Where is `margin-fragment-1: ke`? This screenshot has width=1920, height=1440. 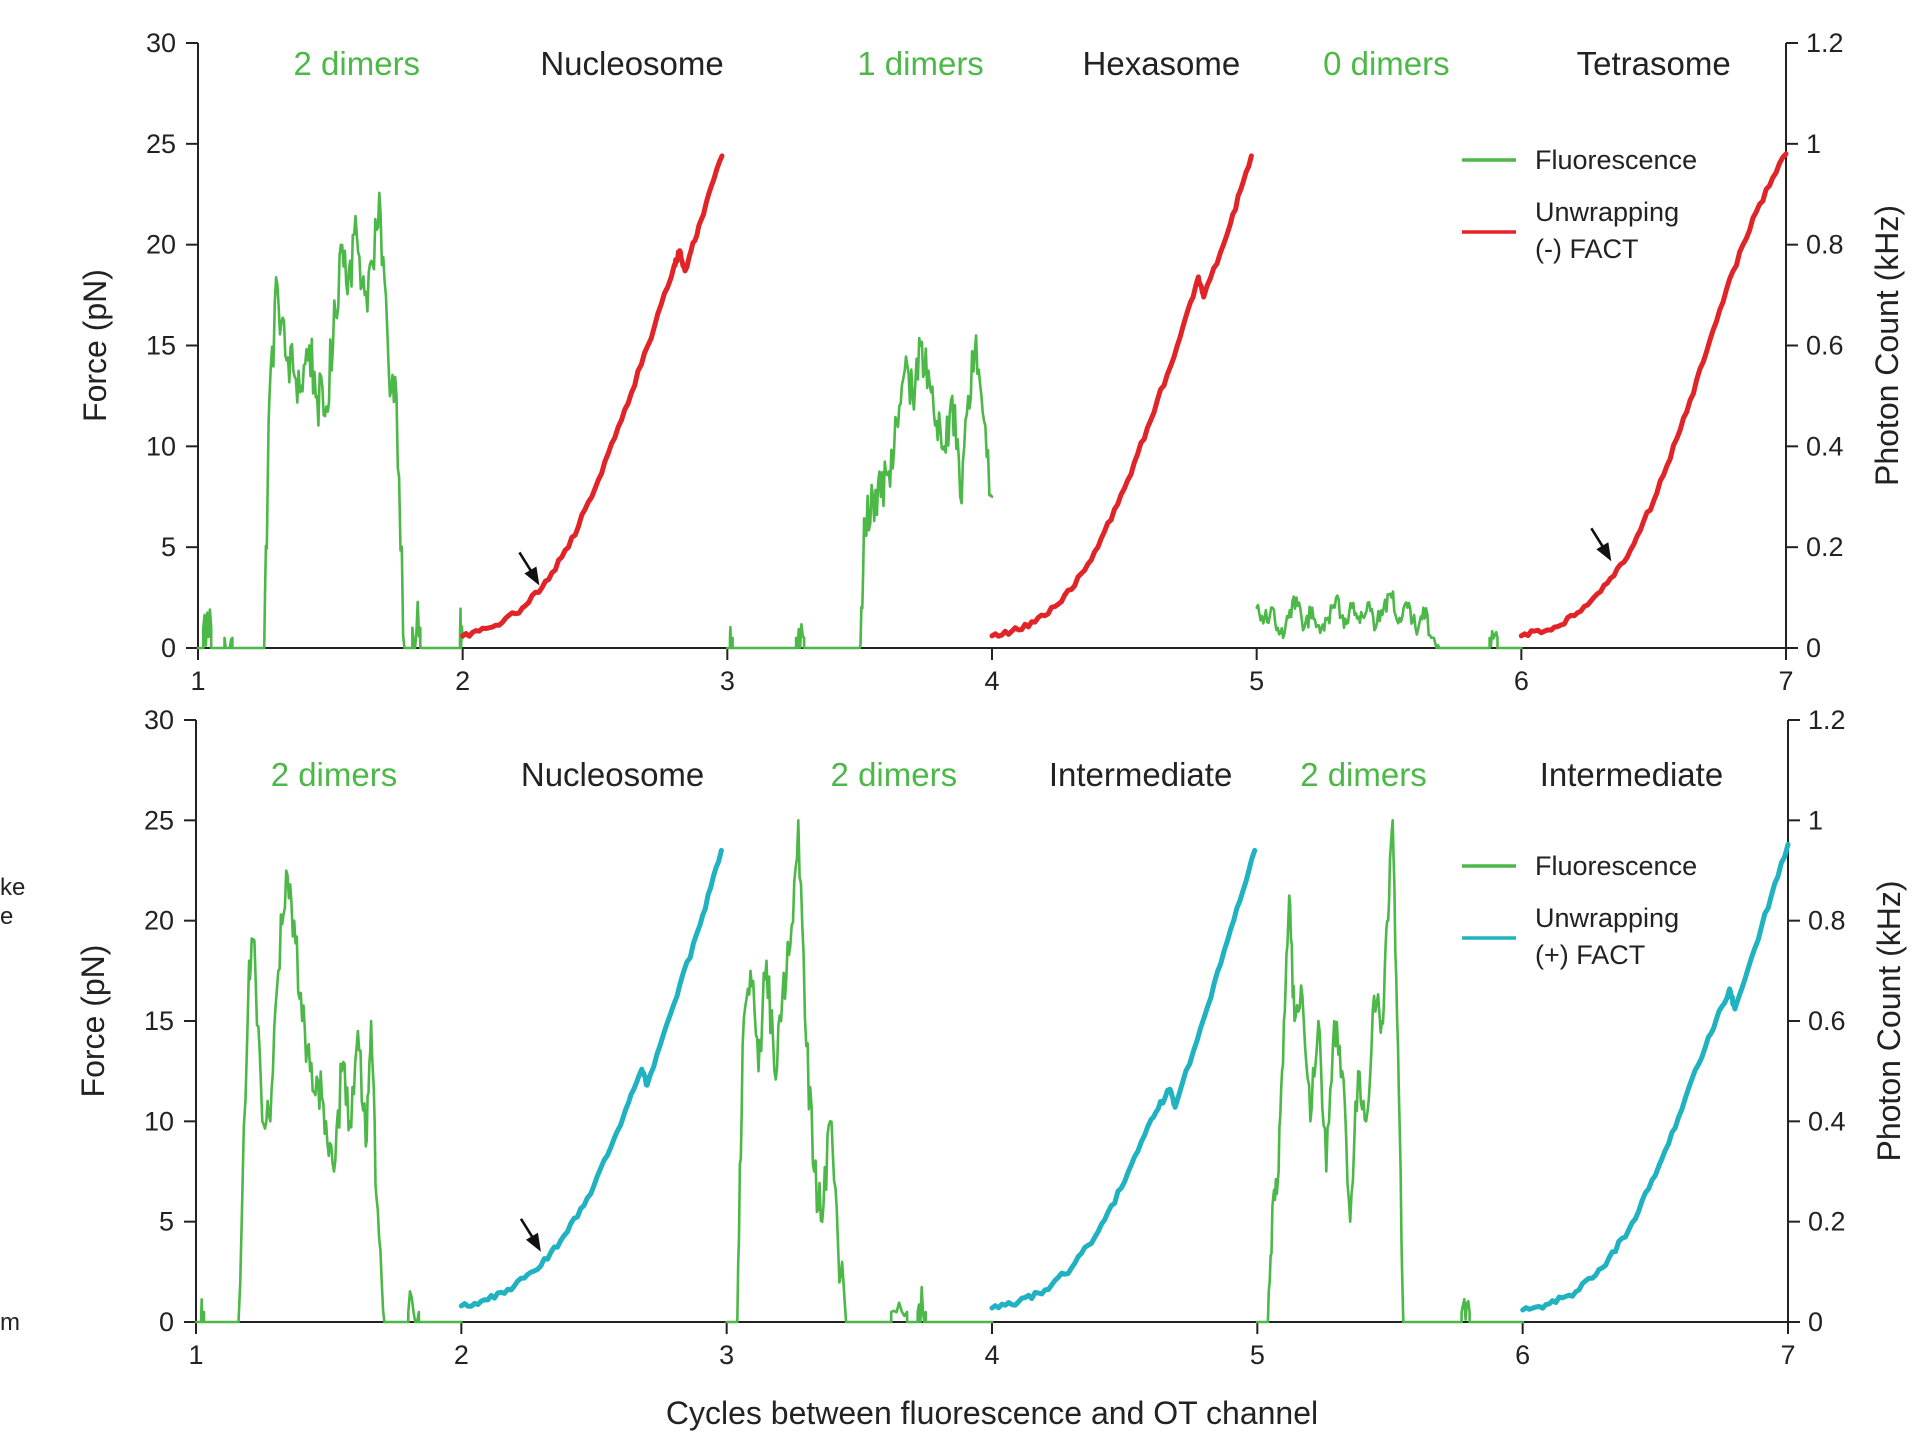 margin-fragment-1: ke is located at coordinates (12, 887).